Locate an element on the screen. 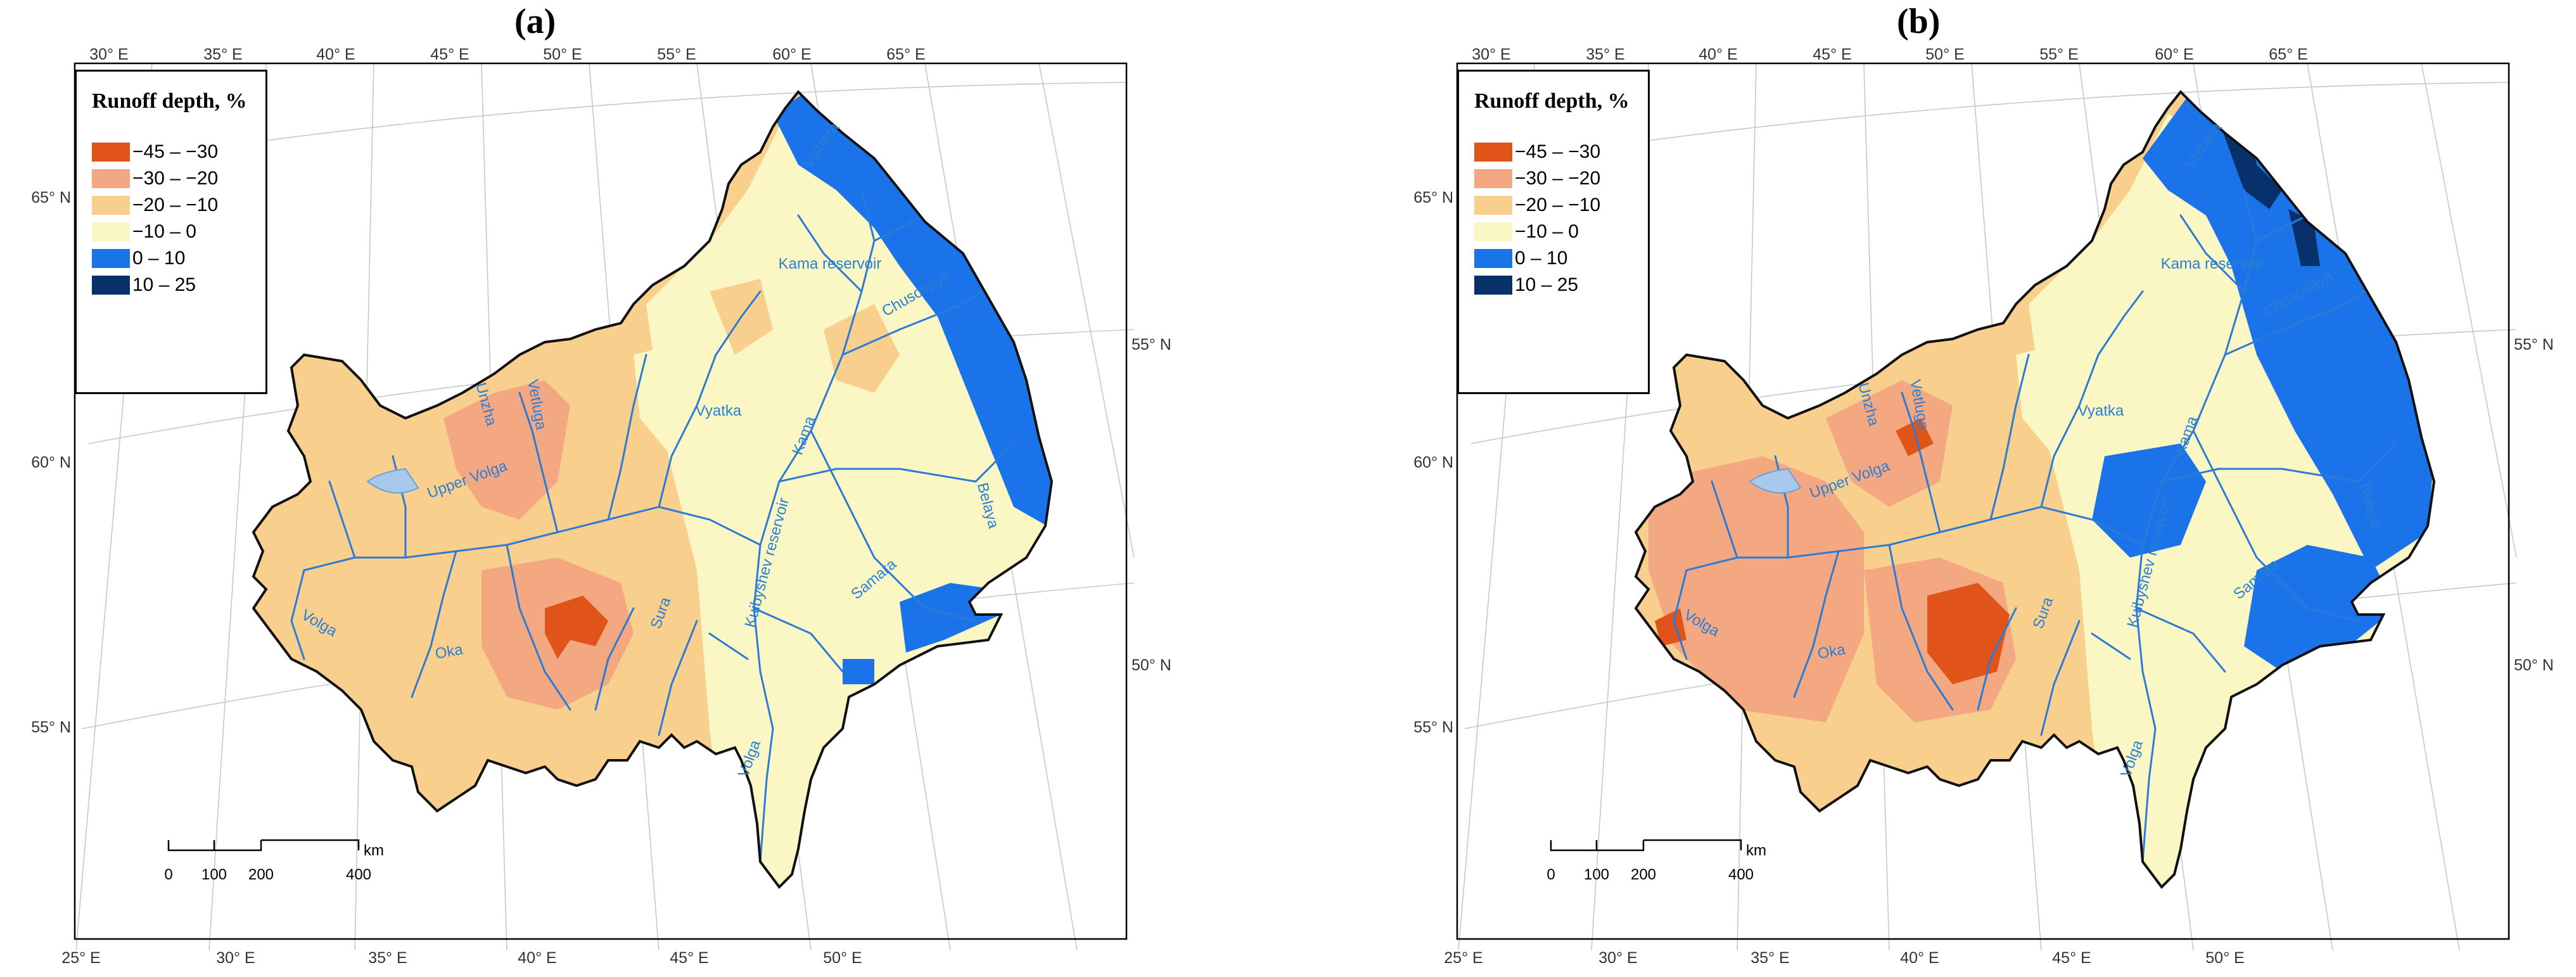  axis-tick-label: 40° E is located at coordinates (1919, 958).